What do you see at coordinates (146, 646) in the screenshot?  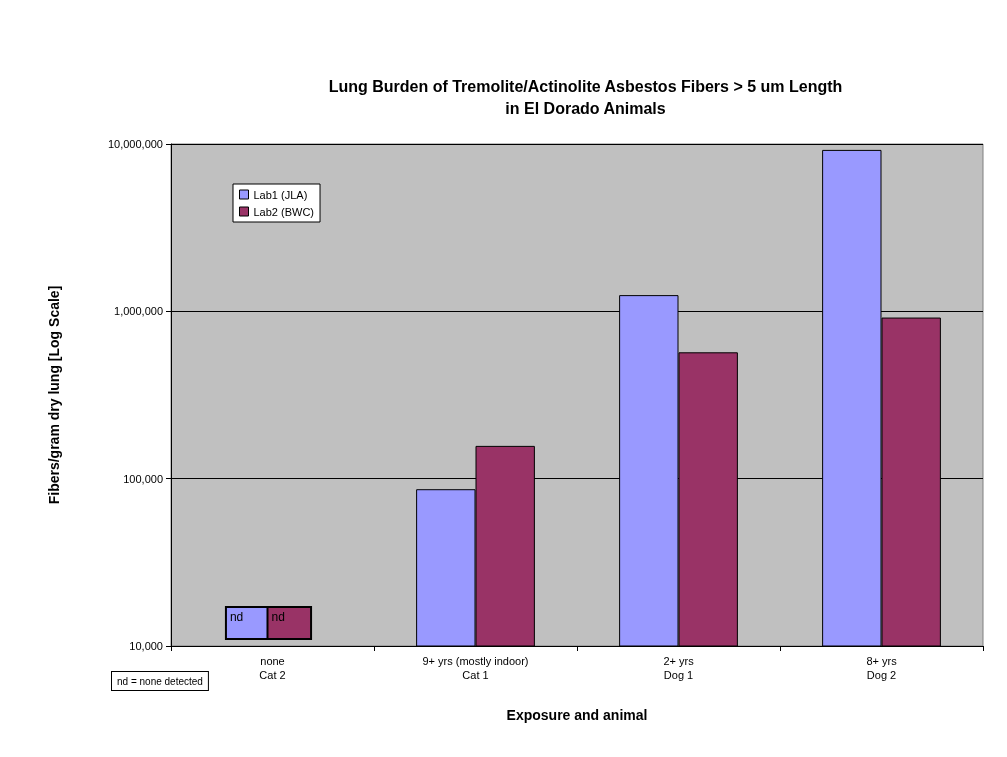 I see `y-tick-label: 10,000` at bounding box center [146, 646].